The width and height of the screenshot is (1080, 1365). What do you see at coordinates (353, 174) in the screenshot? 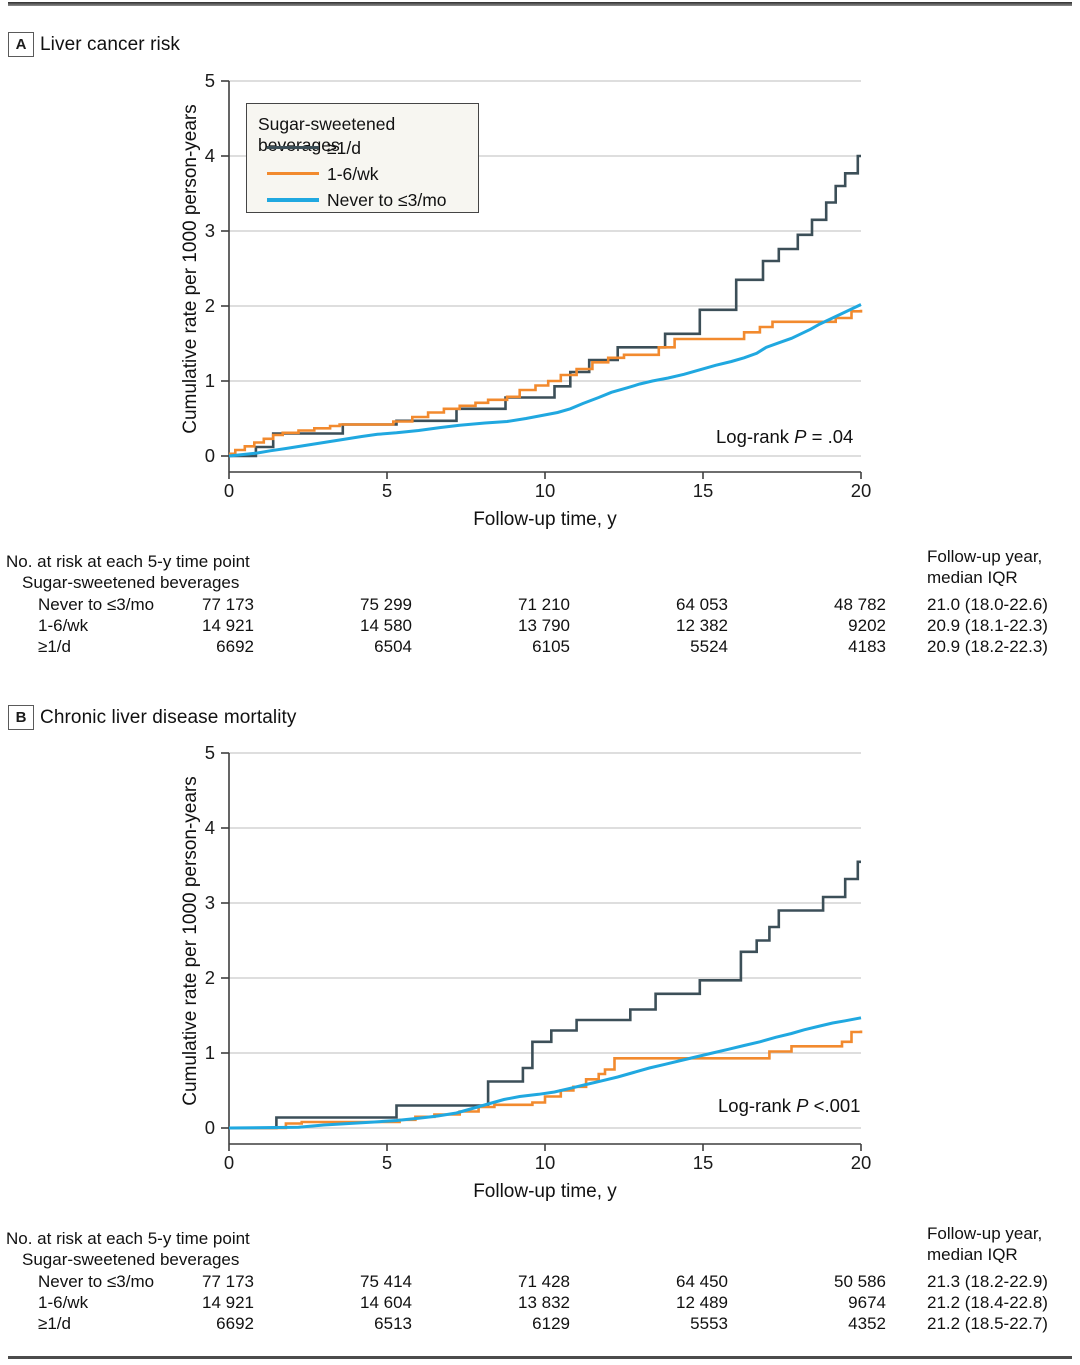
I see `legend-label-1-6wk: 1-6/wk` at bounding box center [353, 174].